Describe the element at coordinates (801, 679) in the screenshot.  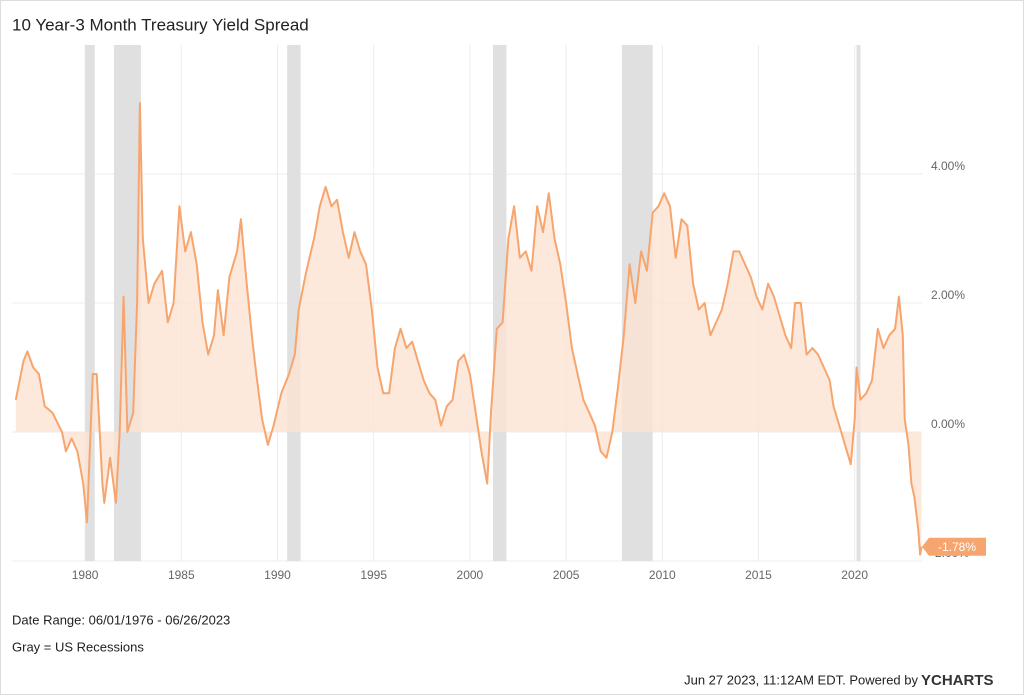
I see `footer: Jun 27 2023, 11:12AM EDT. Powered by` at that location.